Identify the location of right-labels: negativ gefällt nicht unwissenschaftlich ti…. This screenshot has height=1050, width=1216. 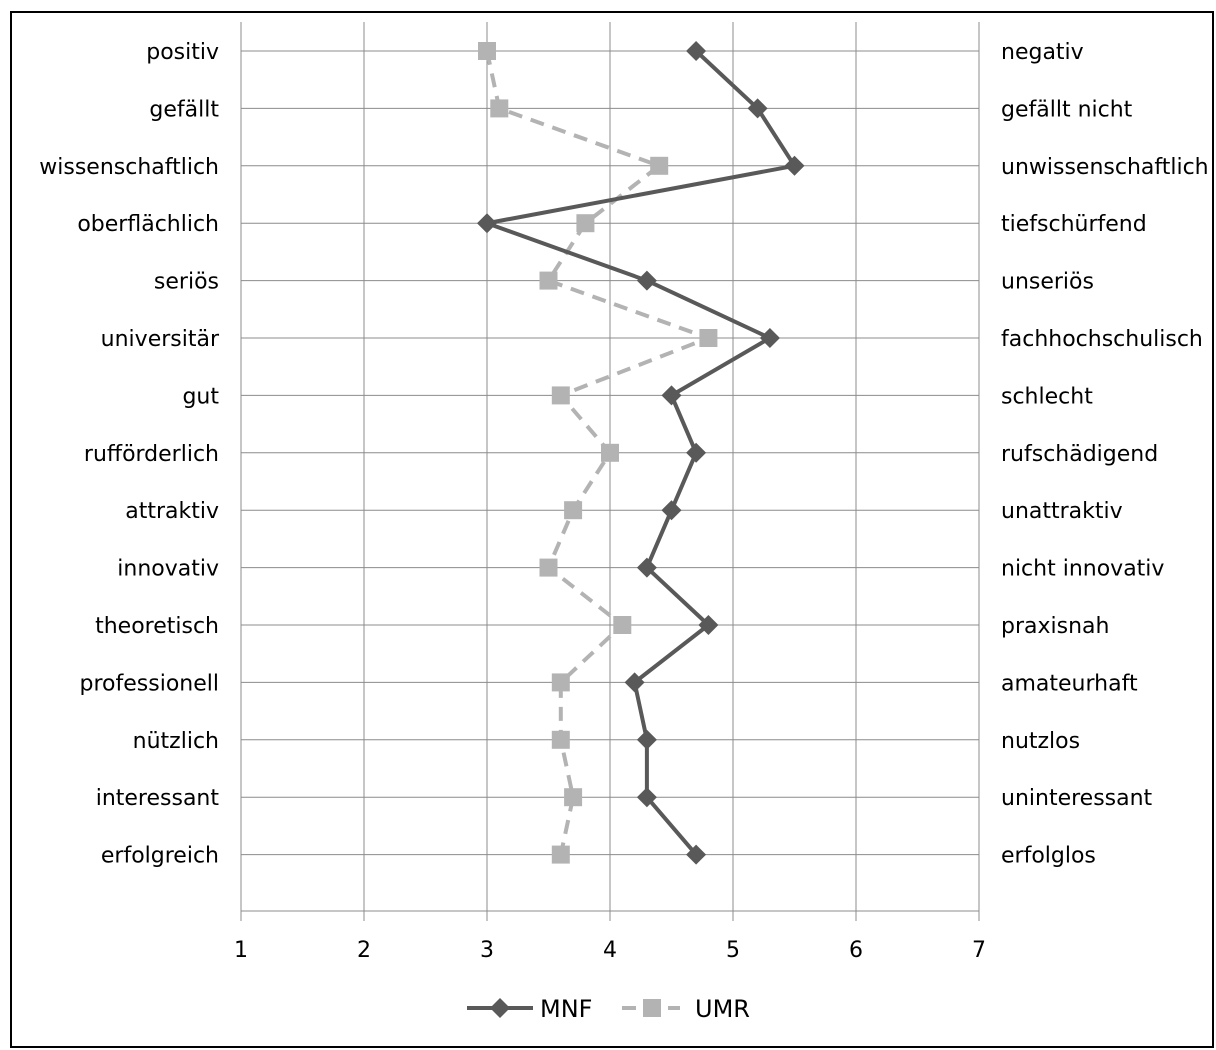
(1105, 454).